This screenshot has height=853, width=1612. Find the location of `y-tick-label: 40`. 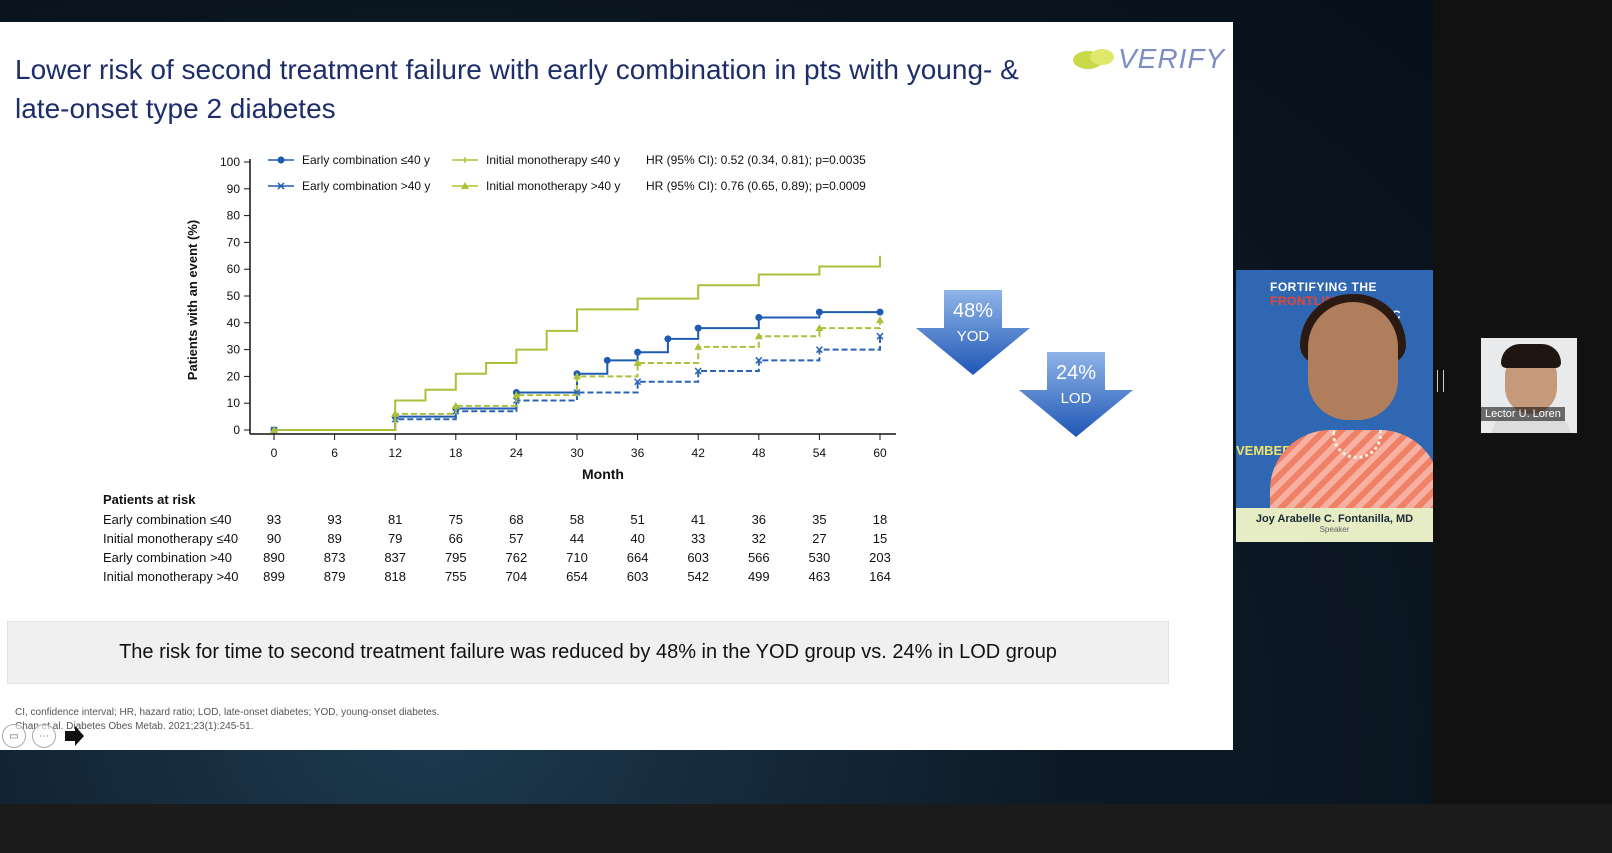

y-tick-label: 40 is located at coordinates (234, 323).